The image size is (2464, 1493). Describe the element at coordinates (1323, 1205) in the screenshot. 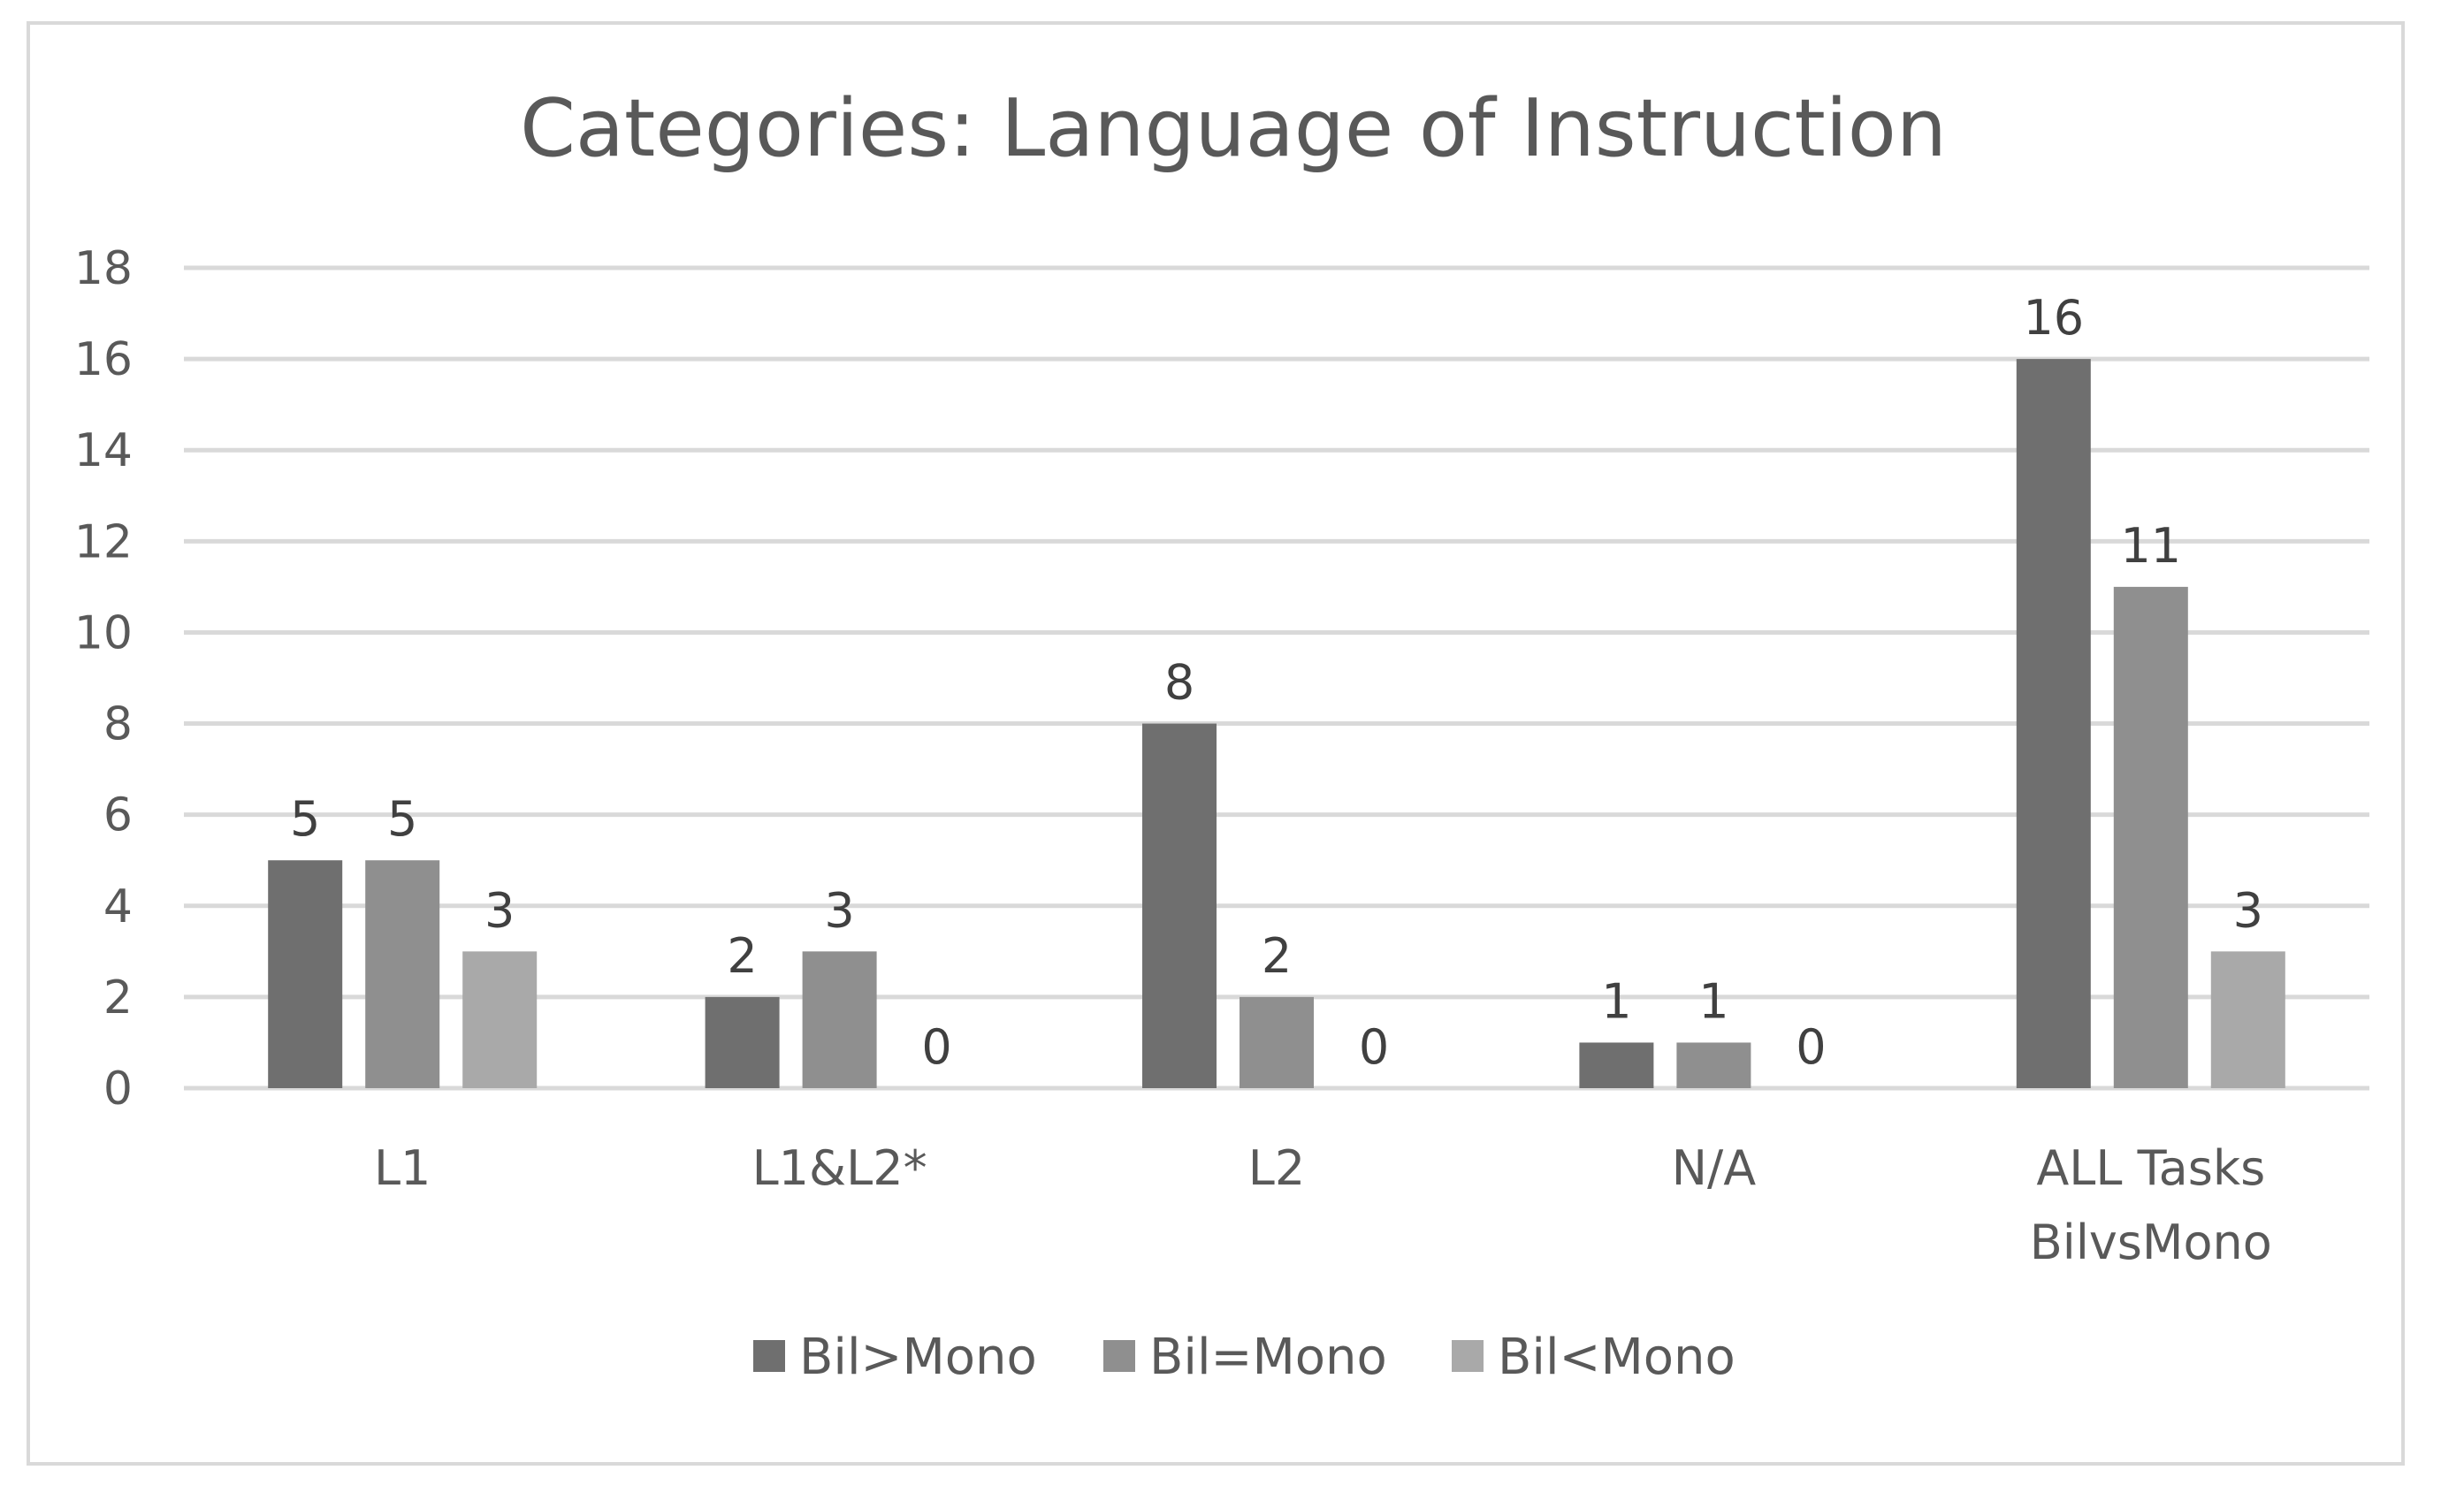

I see `x-axis-categories: L1 L1&L2* L2 N/A ALL Tasks BilvsMono` at that location.